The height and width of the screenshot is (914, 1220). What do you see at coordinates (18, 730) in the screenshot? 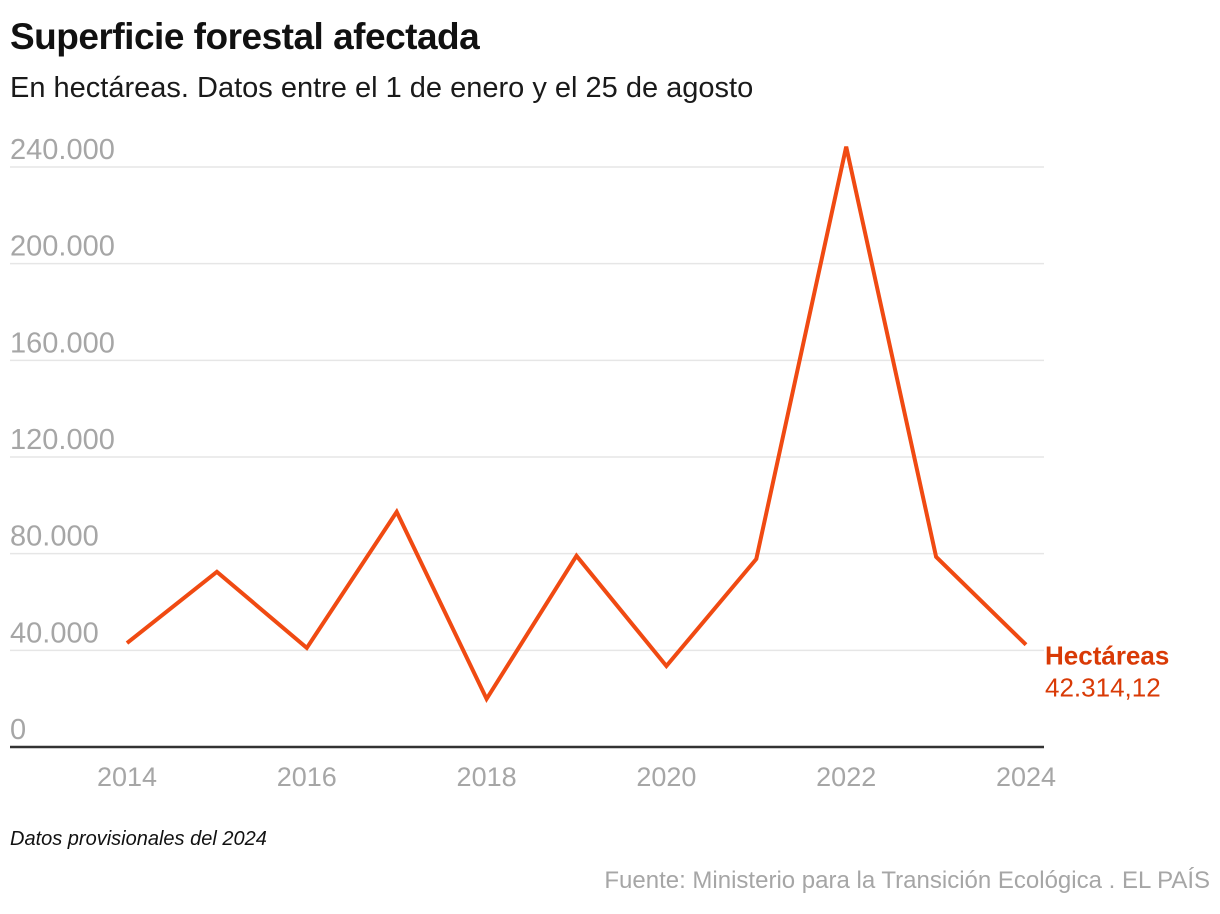
I see `y-tick-label: 0` at bounding box center [18, 730].